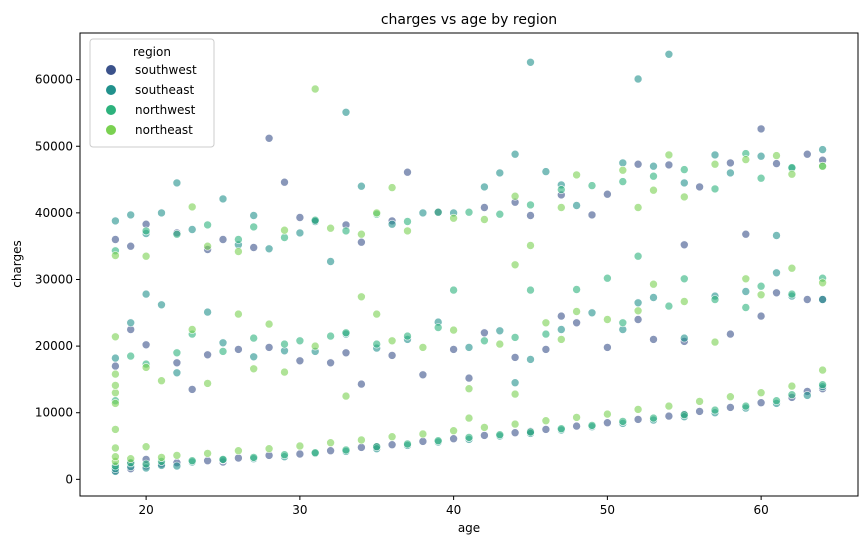 The width and height of the screenshot is (868, 547). Describe the element at coordinates (111, 110) in the screenshot. I see `legend-marker-northwest` at that location.